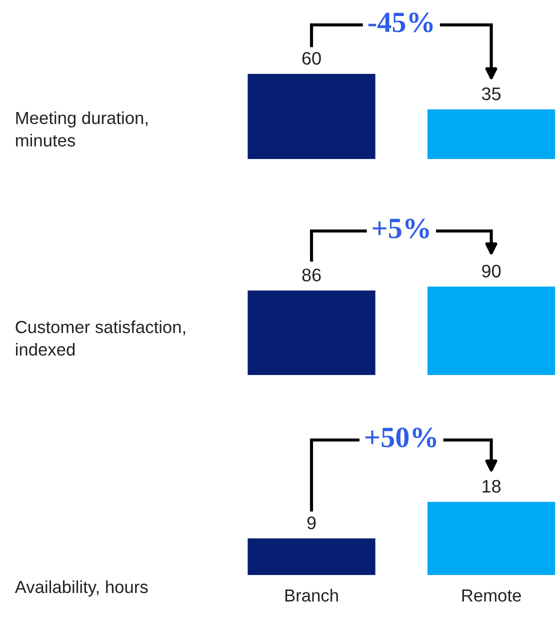  What do you see at coordinates (400, 228) in the screenshot?
I see `text: +5%` at bounding box center [400, 228].